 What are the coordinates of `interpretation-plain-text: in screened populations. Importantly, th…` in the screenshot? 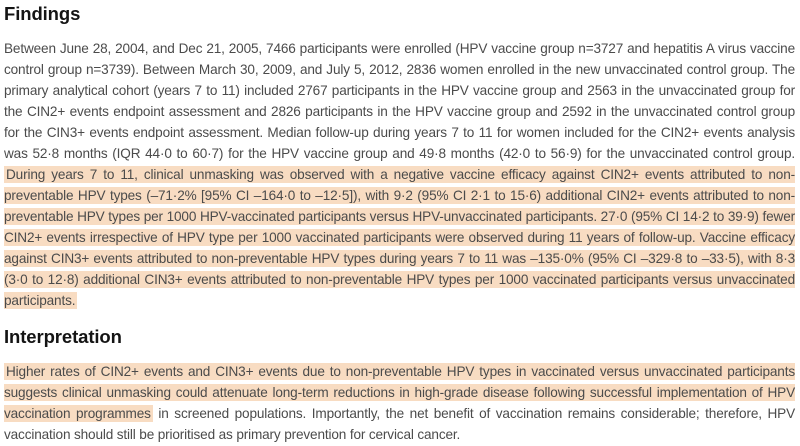 It's located at (399, 424).